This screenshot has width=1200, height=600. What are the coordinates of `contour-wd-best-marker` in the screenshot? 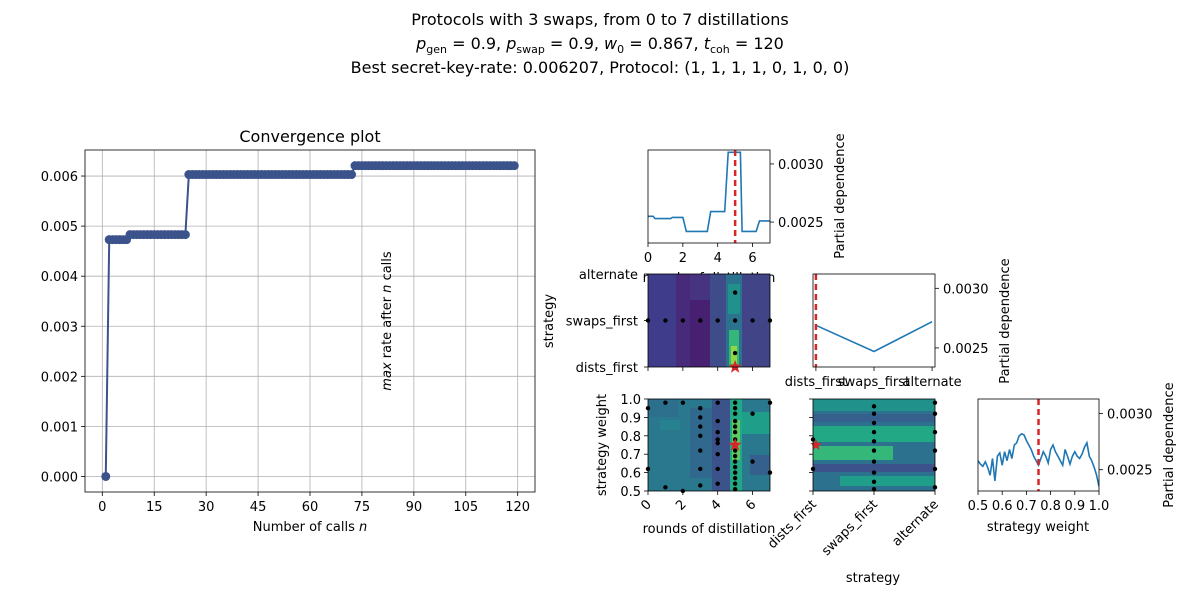 It's located at (735, 444).